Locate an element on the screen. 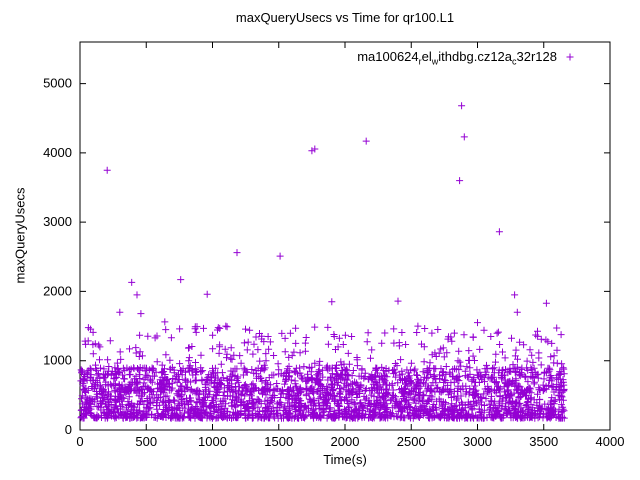 This screenshot has height=480, width=640. svg-text: 1500 is located at coordinates (278, 441).